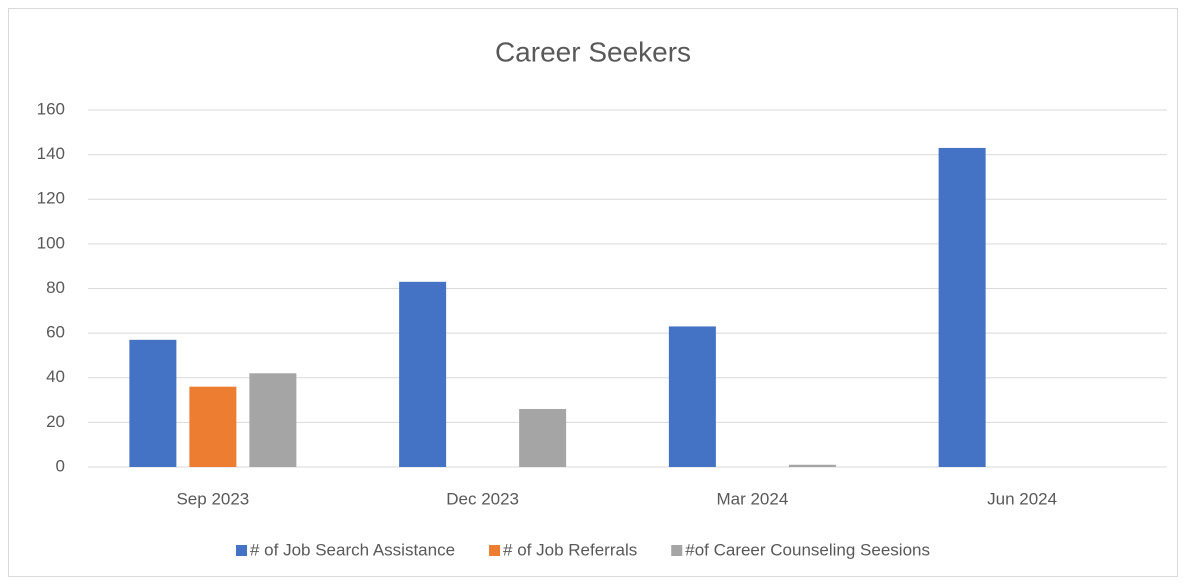 This screenshot has width=1186, height=585. Describe the element at coordinates (55, 332) in the screenshot. I see `y-tick-label: 60` at that location.